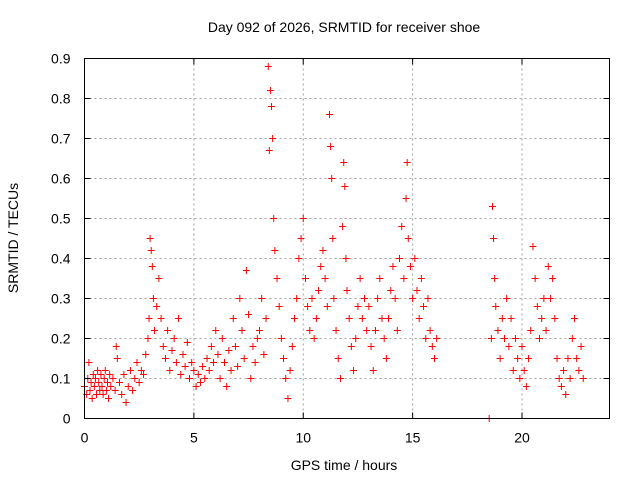 This screenshot has width=640, height=480. Describe the element at coordinates (61, 59) in the screenshot. I see `y-tick-label: 0.9` at that location.